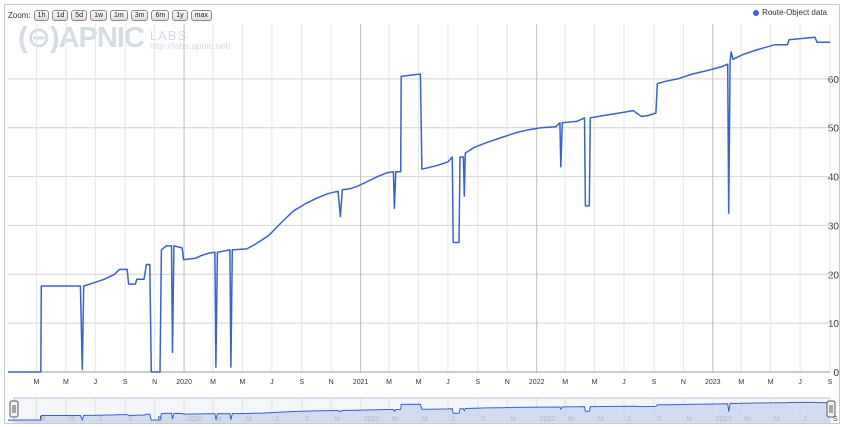 The width and height of the screenshot is (841, 427). Describe the element at coordinates (81, 38) in the screenshot. I see `apnic-logo: (⊖)APNIC` at that location.